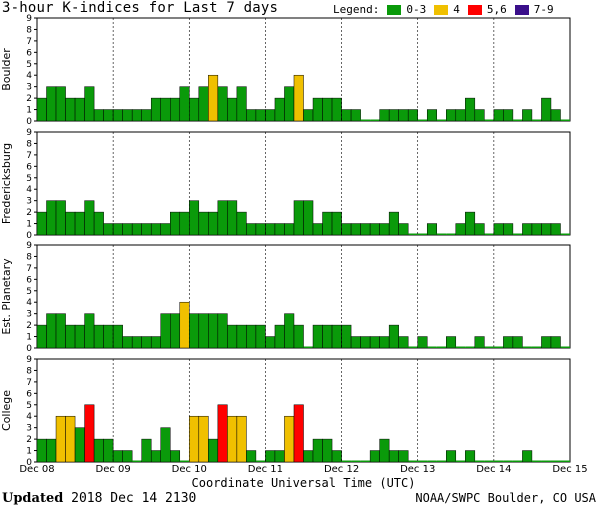 Image resolution: width=600 pixels, height=510 pixels. Describe the element at coordinates (487, 9) in the screenshot. I see `legend-item-5-6: 5,6` at that location.